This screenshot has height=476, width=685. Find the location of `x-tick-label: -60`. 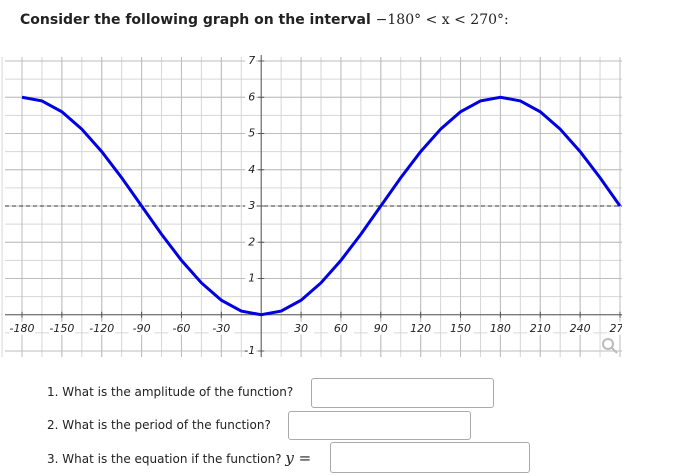

x-tick-label: -60 is located at coordinates (181, 328).